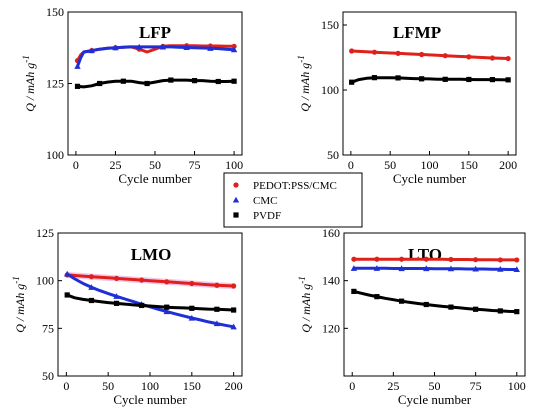  I want to click on legend-label: CMC, so click(265, 201).